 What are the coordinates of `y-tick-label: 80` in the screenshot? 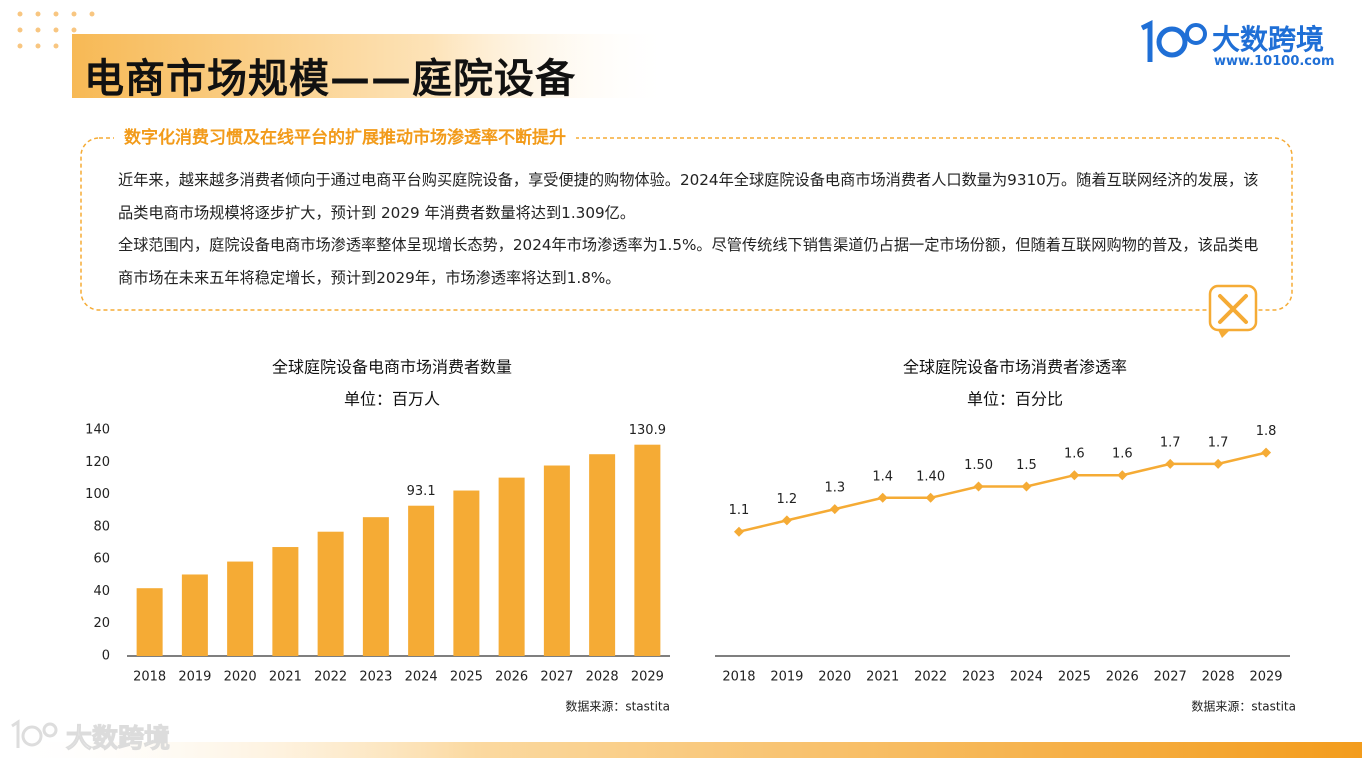 It's located at (101, 526).